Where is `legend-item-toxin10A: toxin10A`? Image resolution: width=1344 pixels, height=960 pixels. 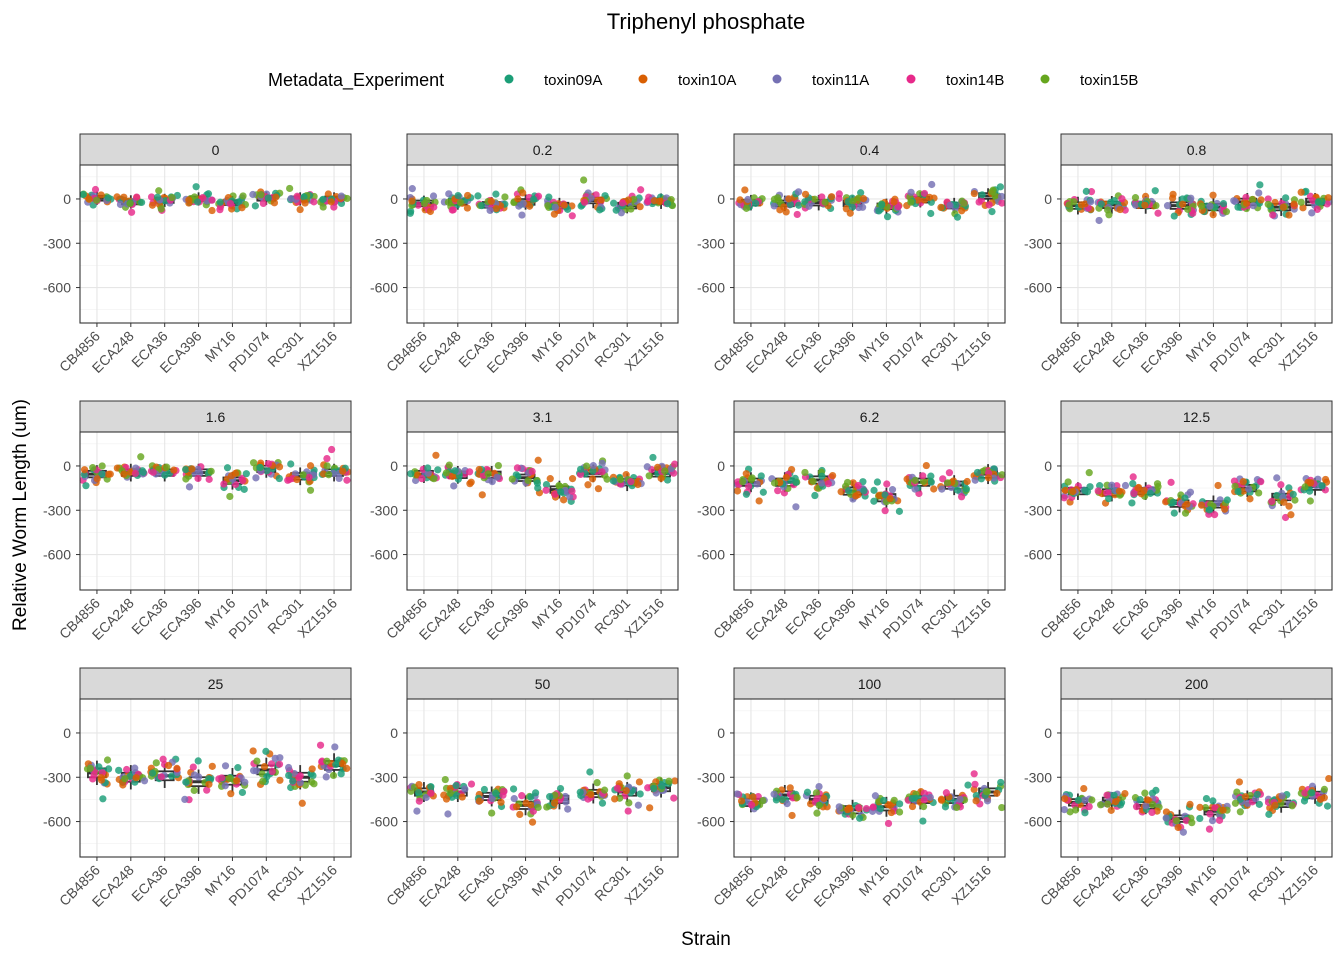
legend-item-toxin10A: toxin10A is located at coordinates (687, 80).